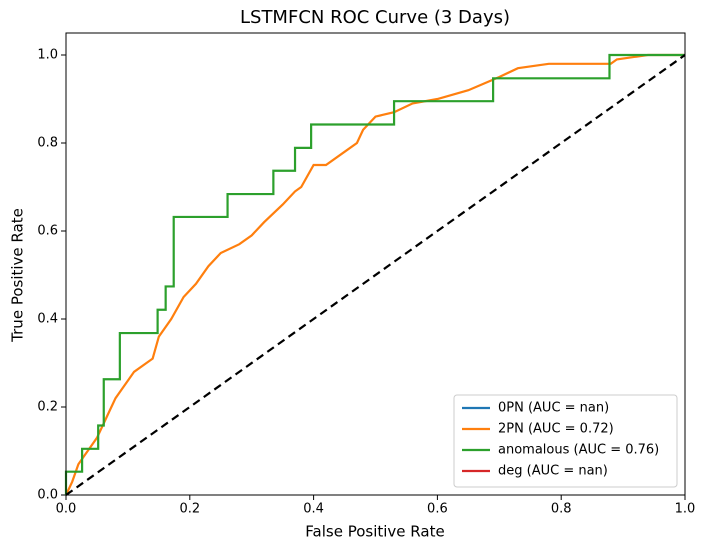 Image resolution: width=706 pixels, height=552 pixels. Describe the element at coordinates (47, 231) in the screenshot. I see `y-tick-label: 0.6` at that location.